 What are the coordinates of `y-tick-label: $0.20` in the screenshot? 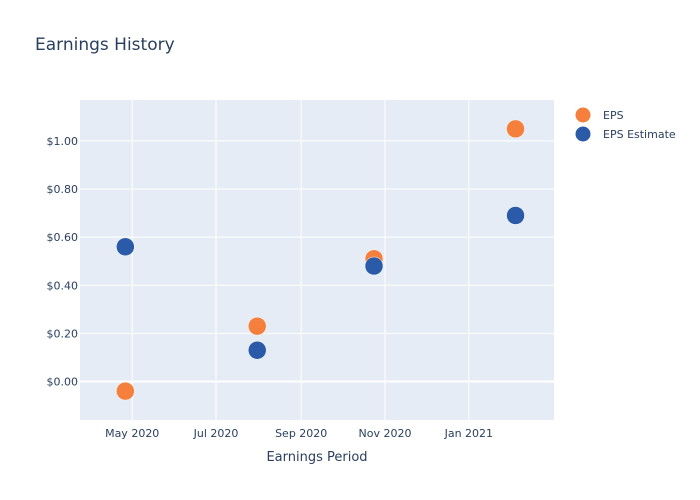 It's located at (63, 333).